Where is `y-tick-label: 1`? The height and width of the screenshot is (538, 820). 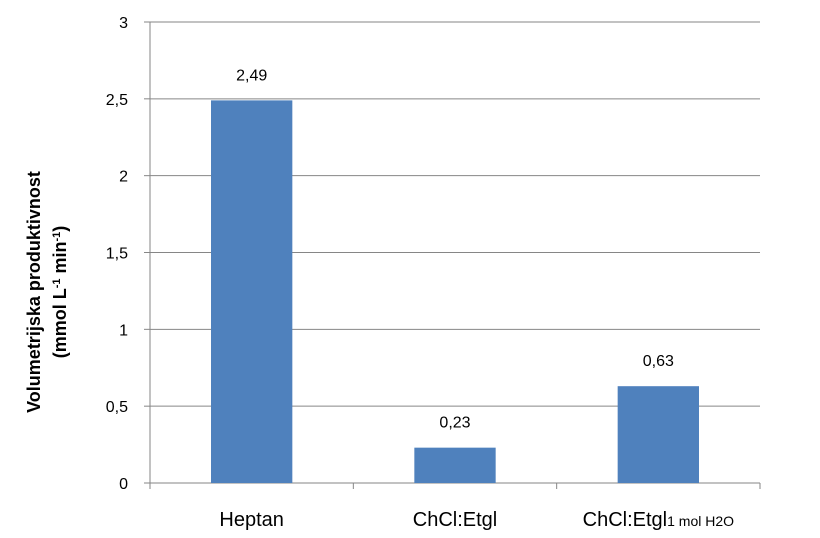 y-tick-label: 1 is located at coordinates (123, 330).